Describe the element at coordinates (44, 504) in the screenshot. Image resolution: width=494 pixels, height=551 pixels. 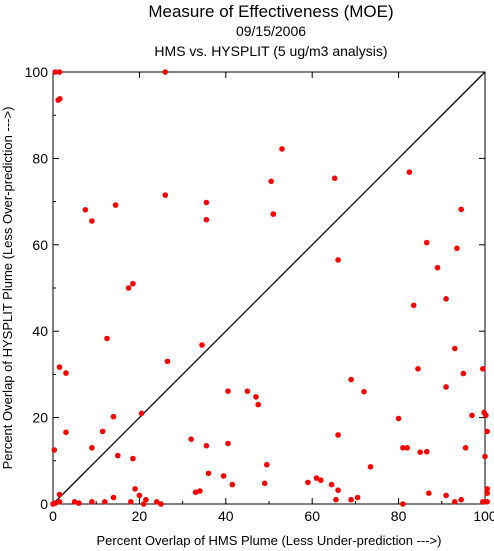
I see `y-tick-label: 0` at that location.